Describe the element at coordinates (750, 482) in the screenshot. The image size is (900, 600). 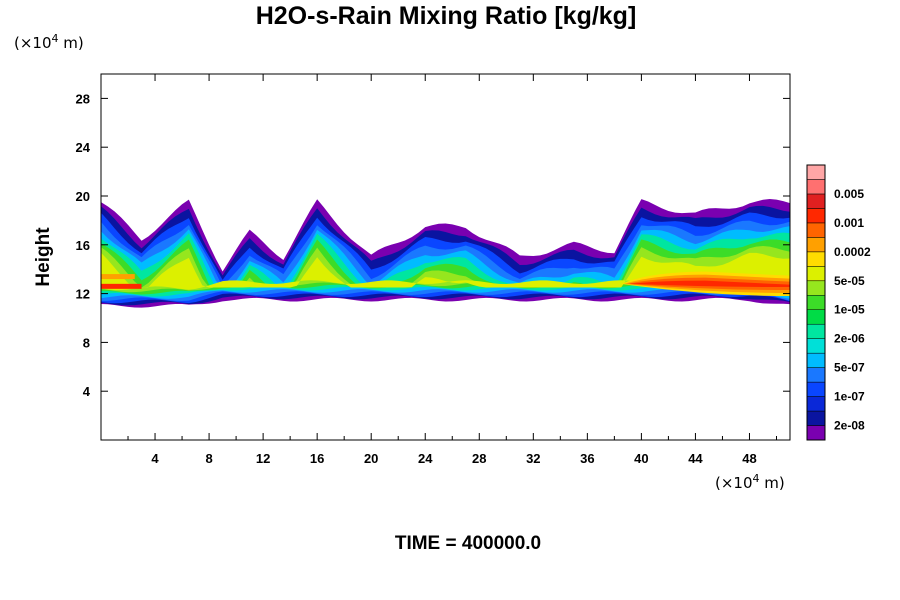
I see `x-unit-label: (×104 m)` at that location.